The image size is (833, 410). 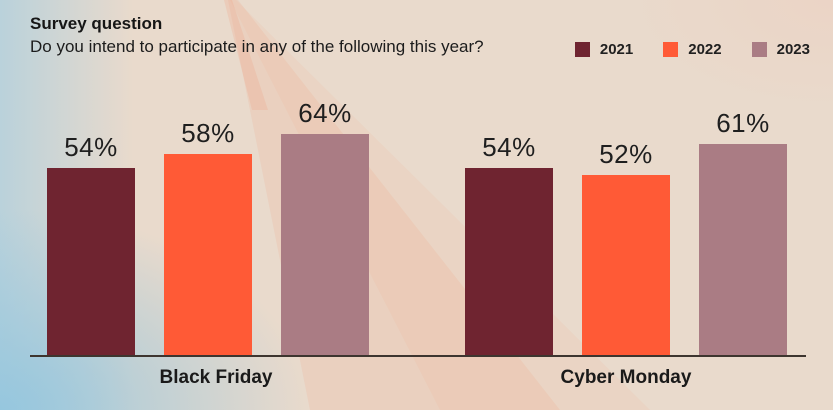 What do you see at coordinates (705, 49) in the screenshot?
I see `legend-label-2022: 2022` at bounding box center [705, 49].